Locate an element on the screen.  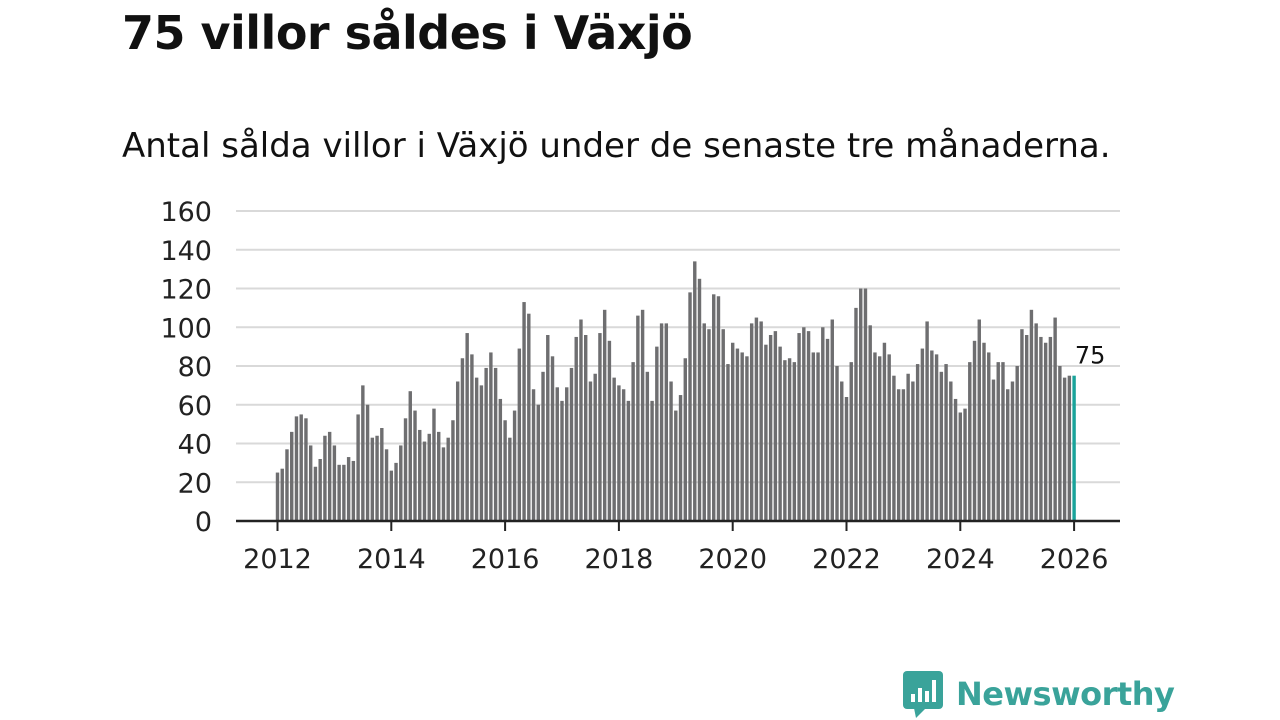
y-tick-label: 160 is located at coordinates (186, 212).